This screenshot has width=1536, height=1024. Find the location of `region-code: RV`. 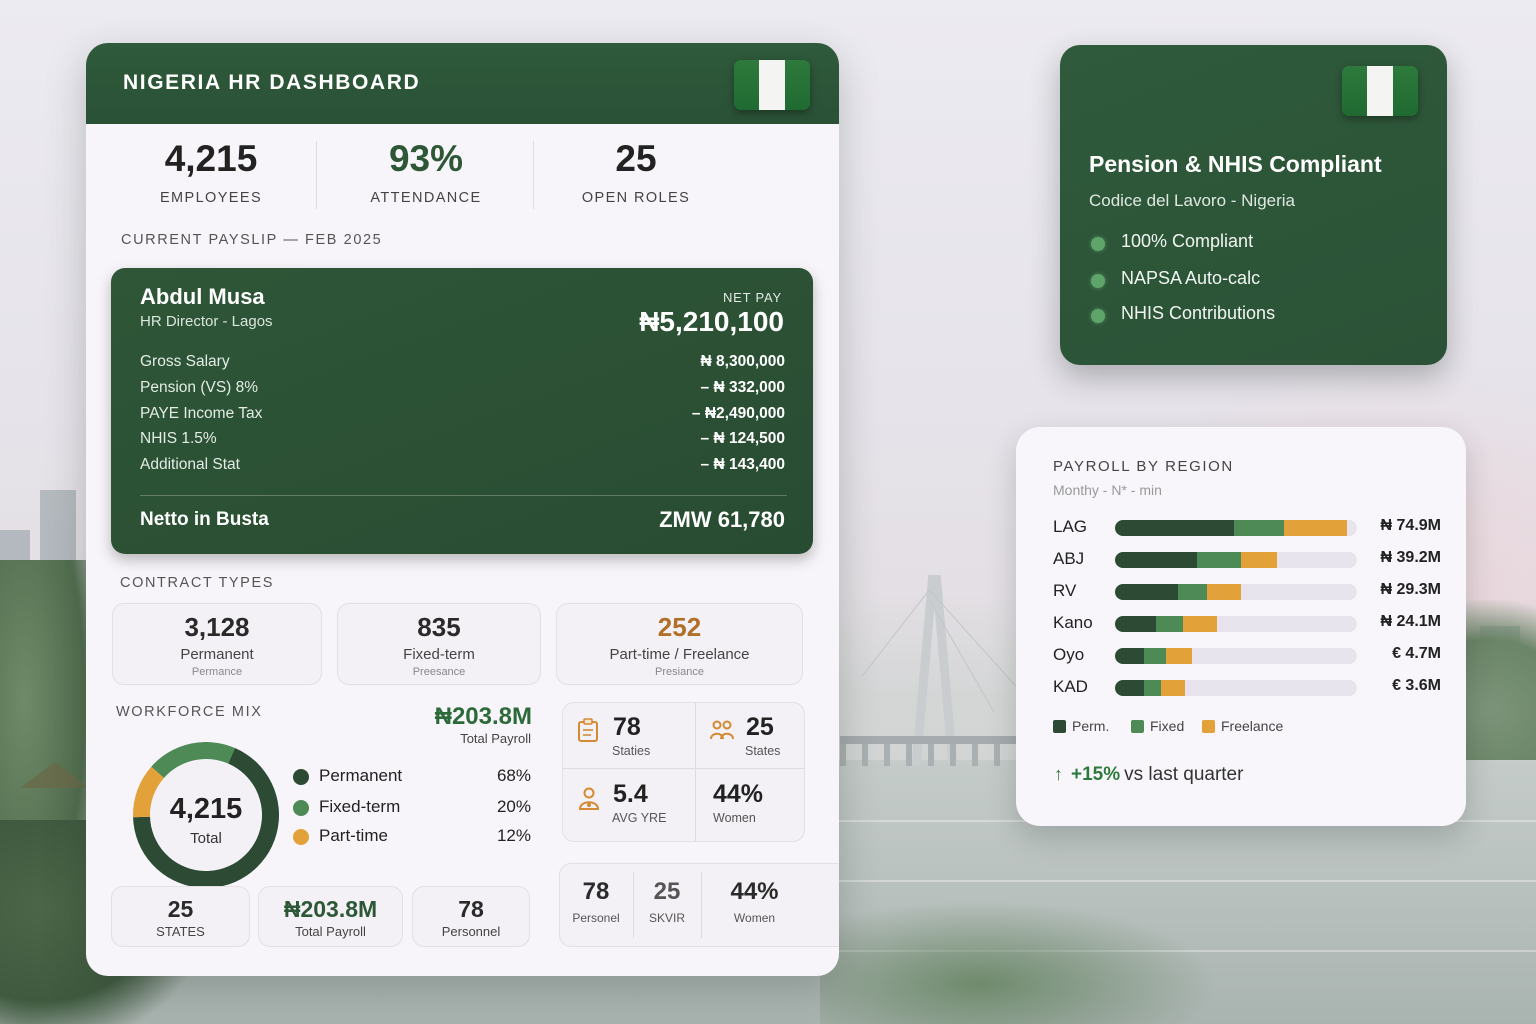

region-code: RV is located at coordinates (1065, 590).